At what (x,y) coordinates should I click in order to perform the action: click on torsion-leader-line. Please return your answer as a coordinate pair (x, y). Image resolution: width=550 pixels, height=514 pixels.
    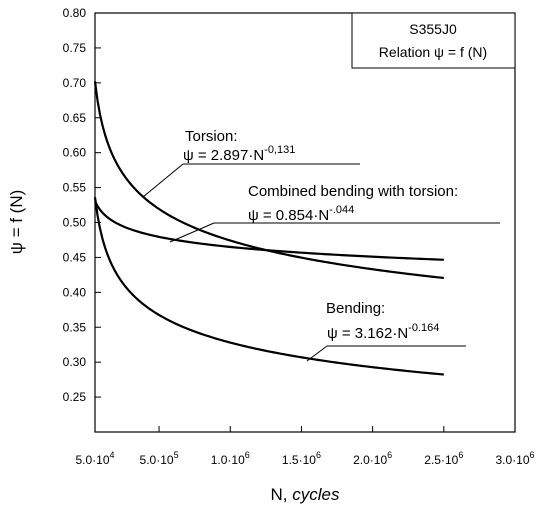
    Looking at the image, I should click on (163, 180).